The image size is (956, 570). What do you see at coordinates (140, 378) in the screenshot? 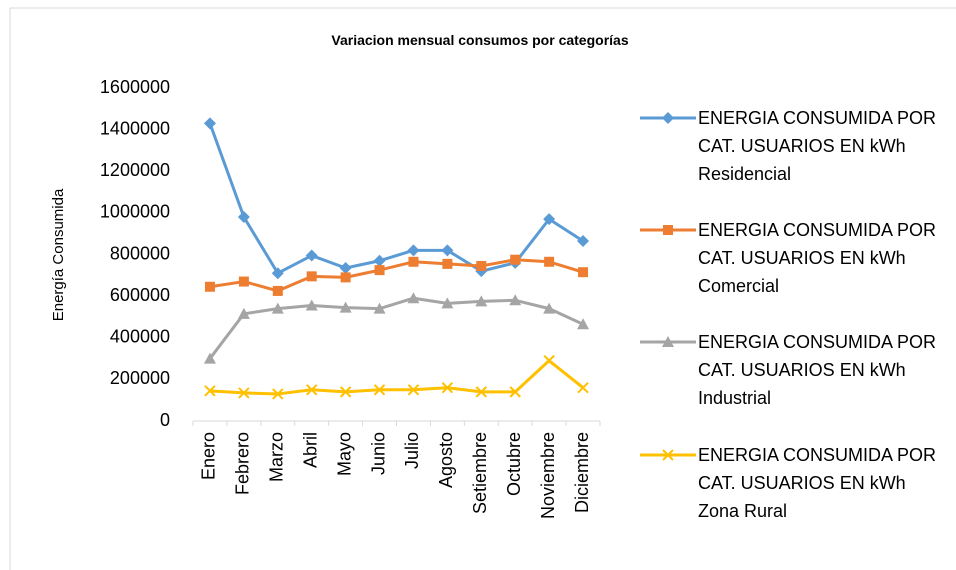
I see `y-tick-label: 200000` at bounding box center [140, 378].